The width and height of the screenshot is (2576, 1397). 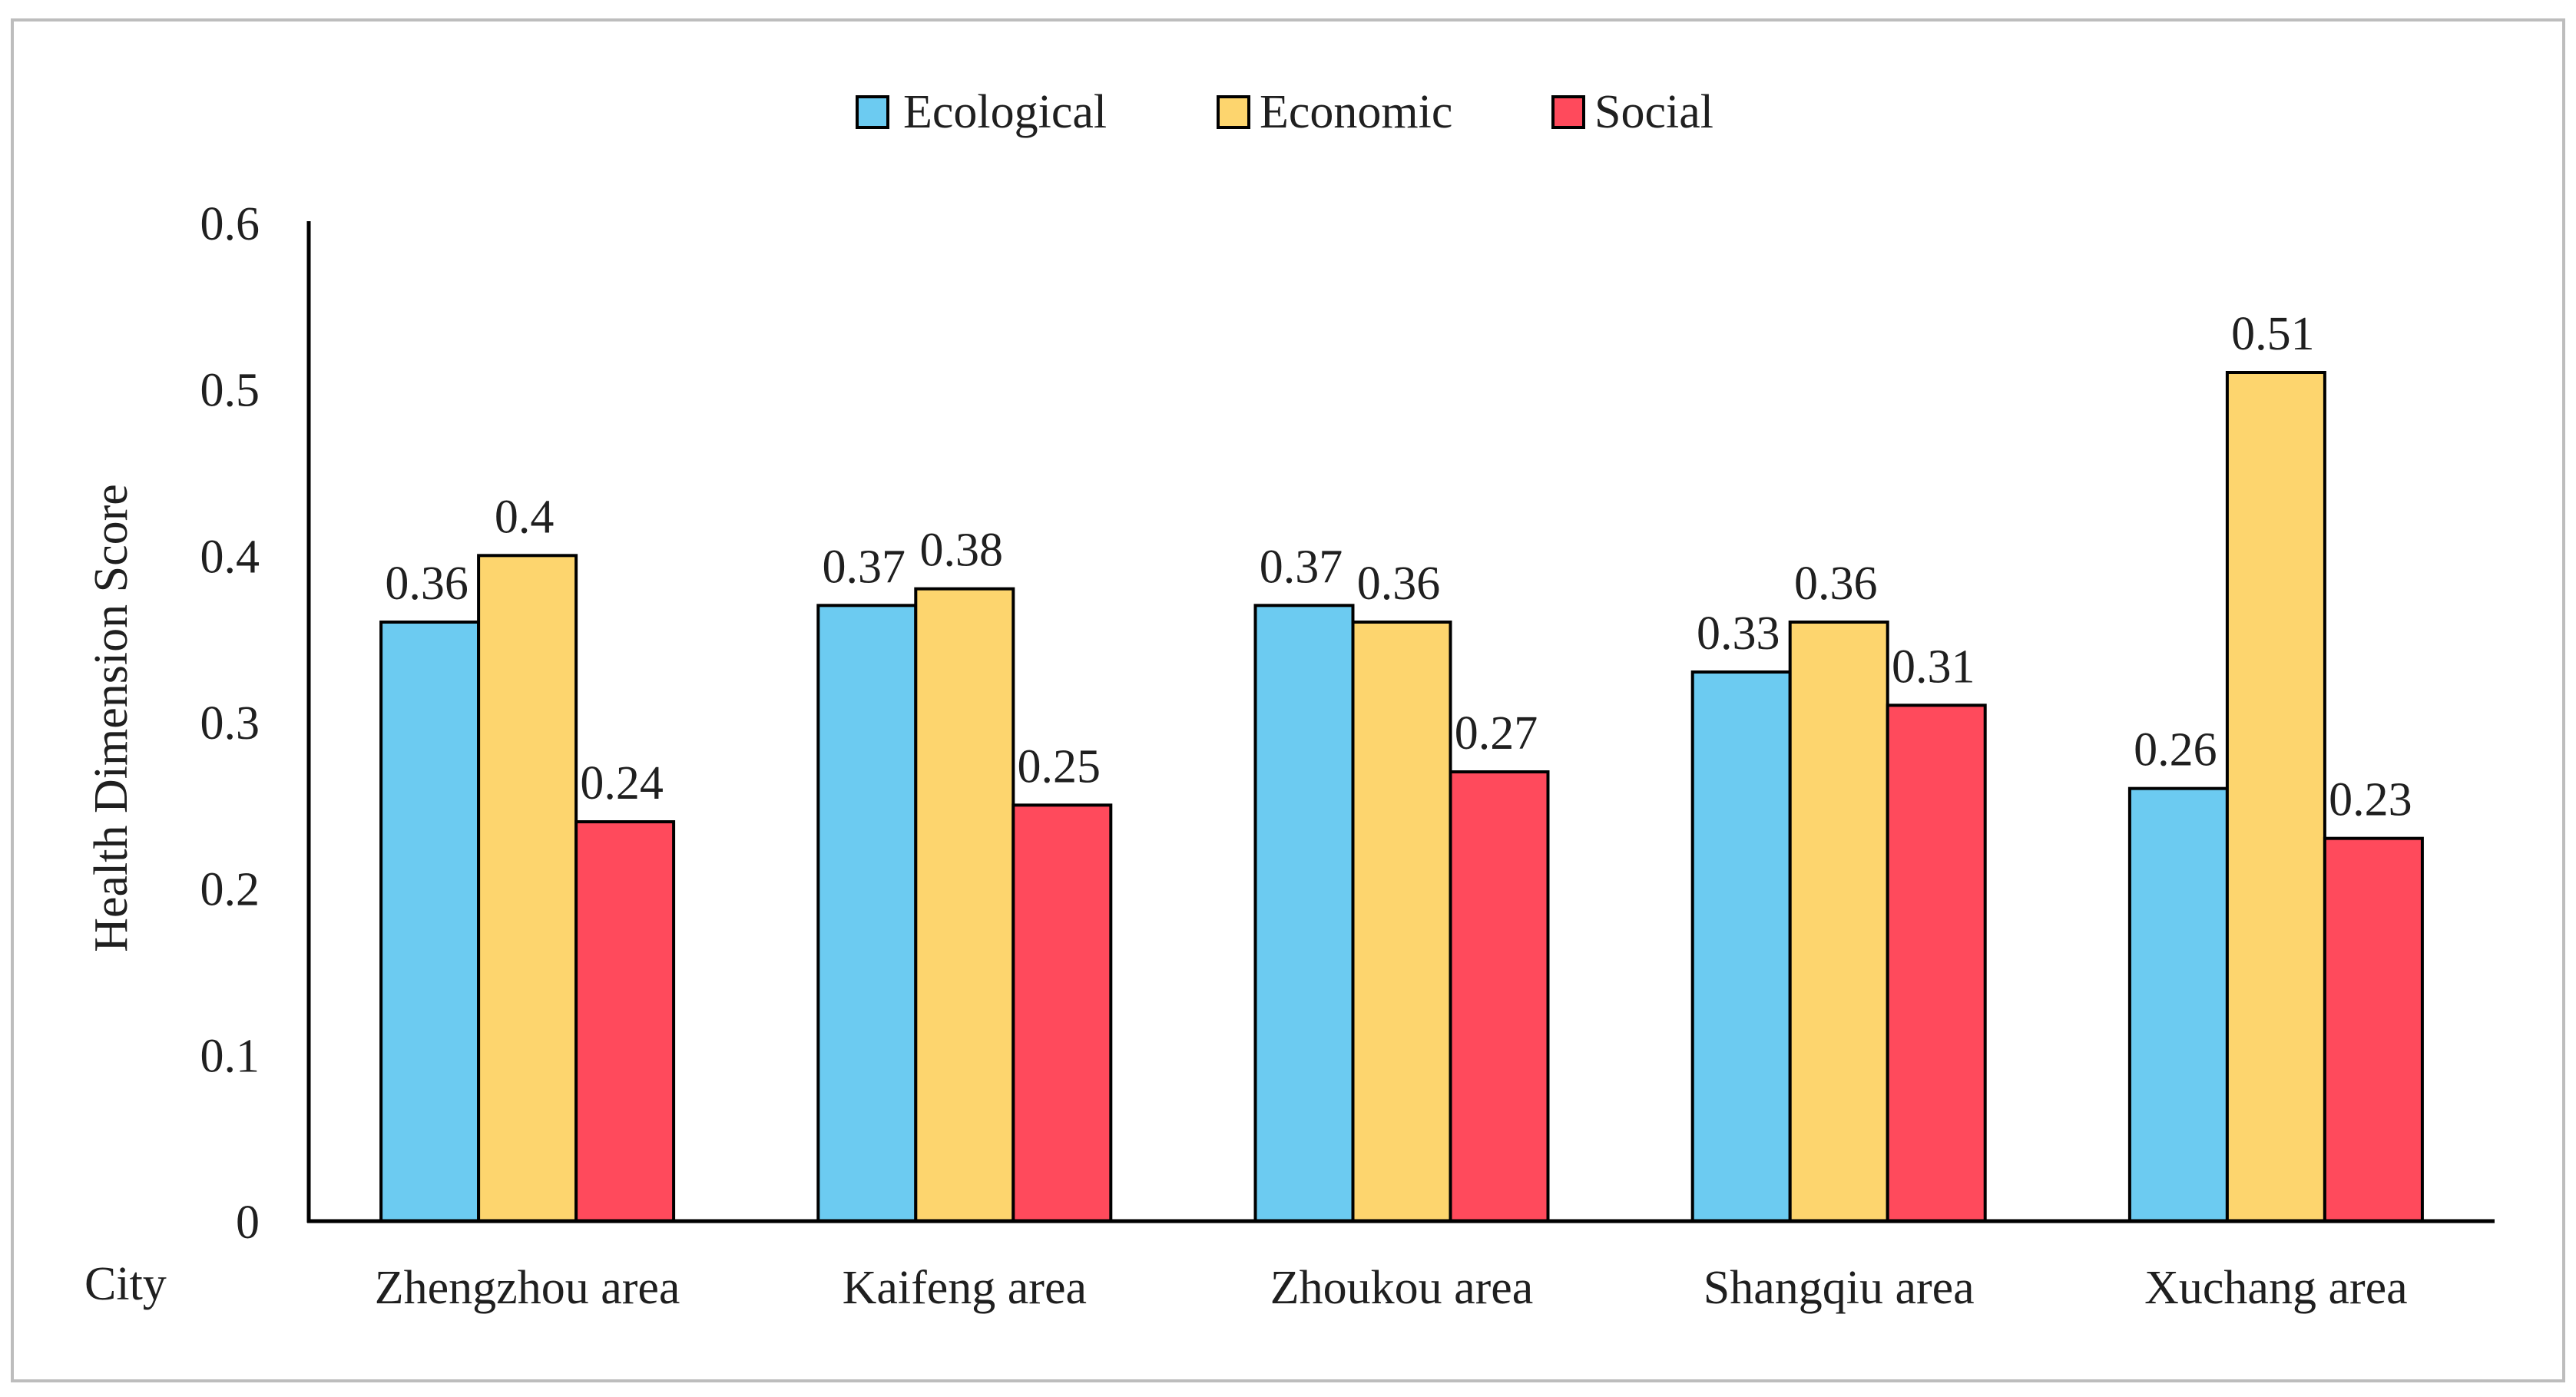 What do you see at coordinates (1496, 734) in the screenshot?
I see `data-label-social-3: 0.27` at bounding box center [1496, 734].